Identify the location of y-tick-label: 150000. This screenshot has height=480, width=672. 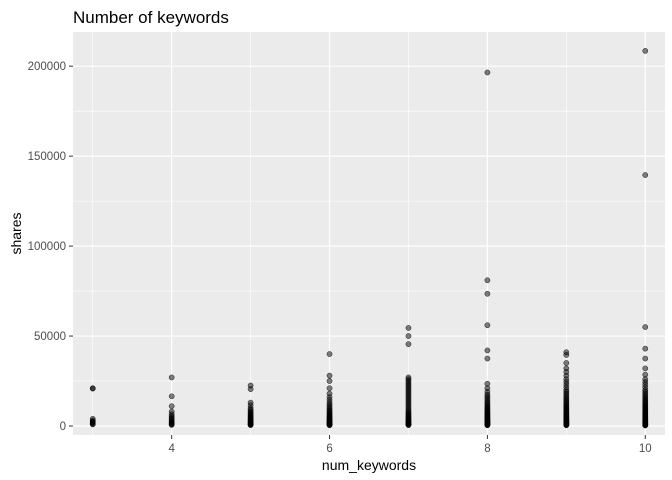
(47, 157).